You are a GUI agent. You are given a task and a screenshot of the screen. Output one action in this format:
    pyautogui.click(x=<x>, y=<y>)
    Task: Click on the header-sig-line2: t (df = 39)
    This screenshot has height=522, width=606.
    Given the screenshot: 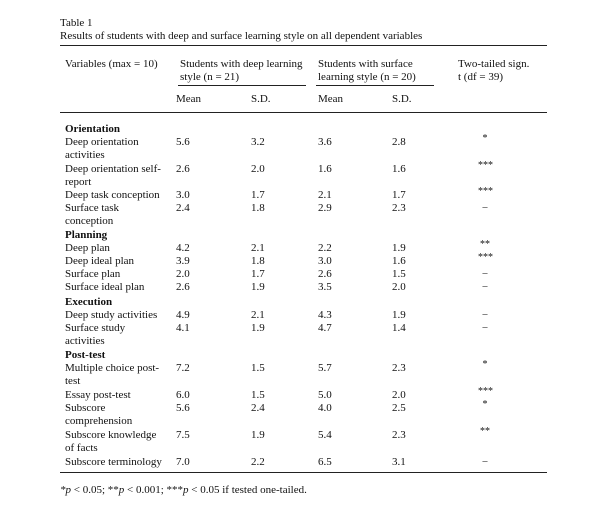 What is the action you would take?
    pyautogui.click(x=480, y=77)
    